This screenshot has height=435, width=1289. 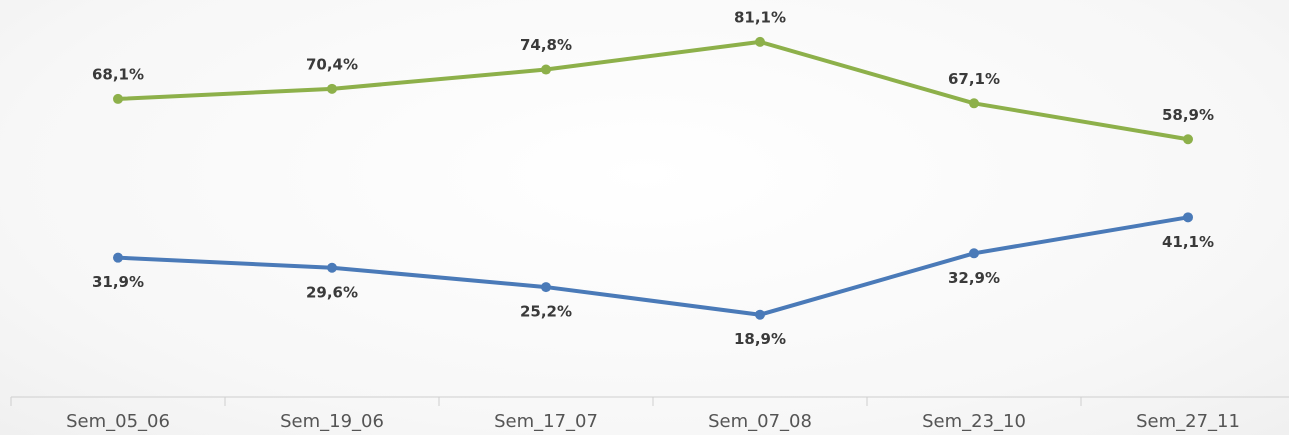 I want to click on data-label: 31,9%, so click(x=118, y=282).